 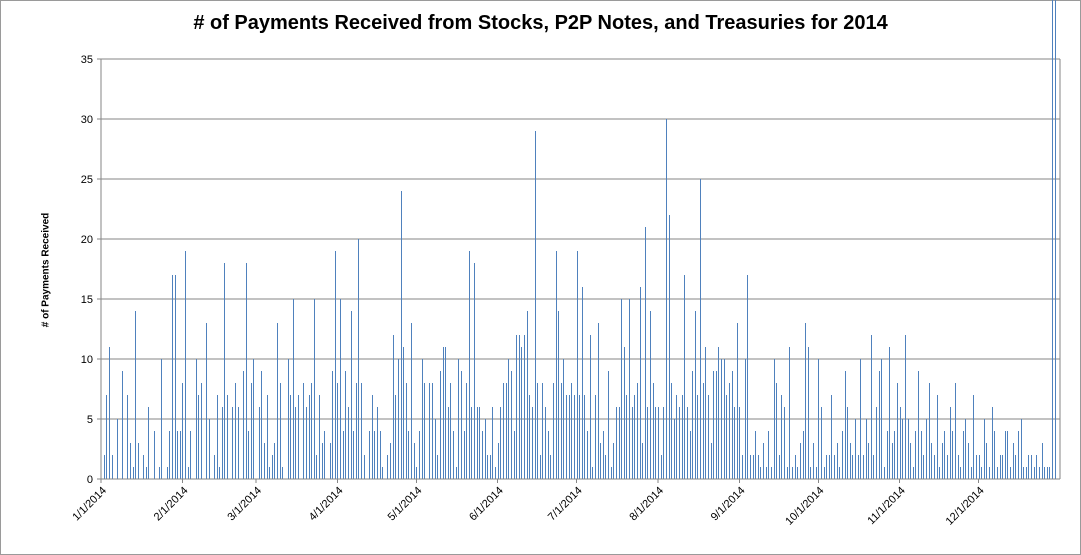 I want to click on y-tick-label: 5, so click(x=90, y=420).